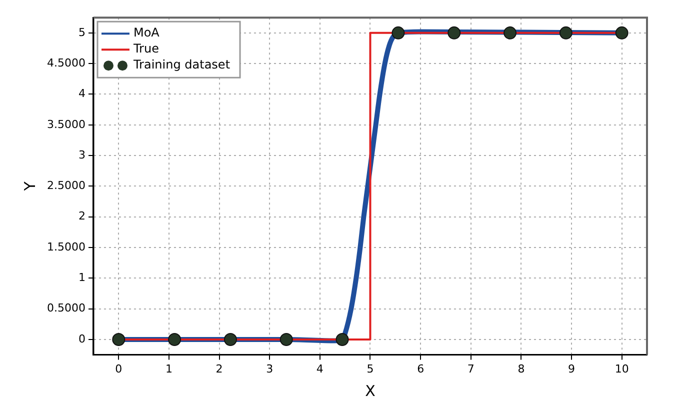 Image resolution: width=683 pixels, height=415 pixels. Describe the element at coordinates (118, 369) in the screenshot. I see `x-tick-label: 0` at that location.